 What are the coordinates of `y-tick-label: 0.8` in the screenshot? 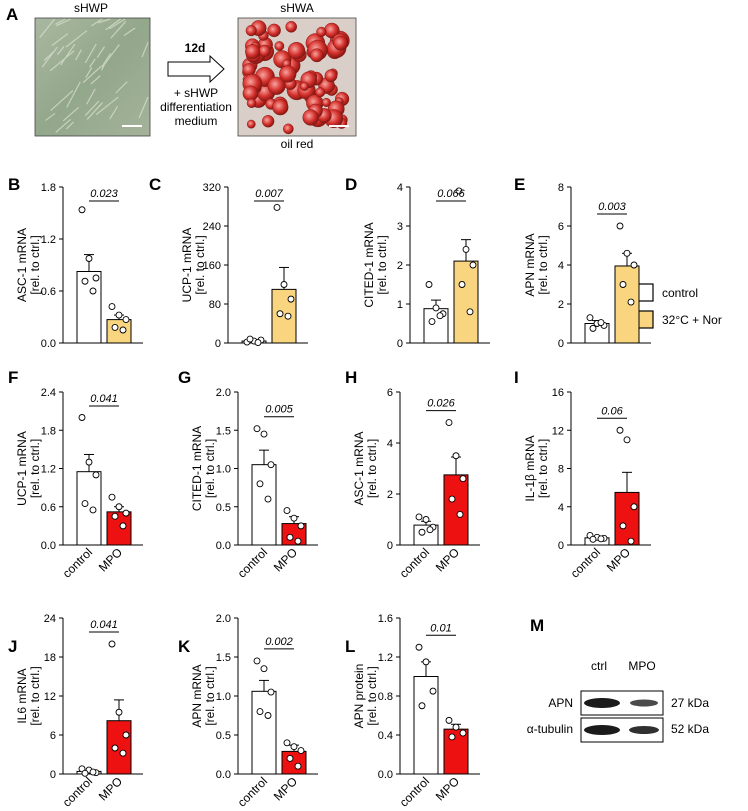 It's located at (385, 697).